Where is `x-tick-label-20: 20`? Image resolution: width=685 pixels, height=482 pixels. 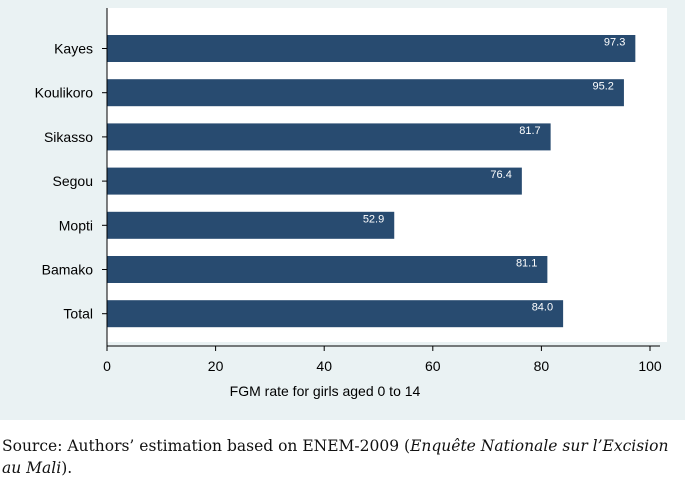
x-tick-label-20: 20 is located at coordinates (216, 366).